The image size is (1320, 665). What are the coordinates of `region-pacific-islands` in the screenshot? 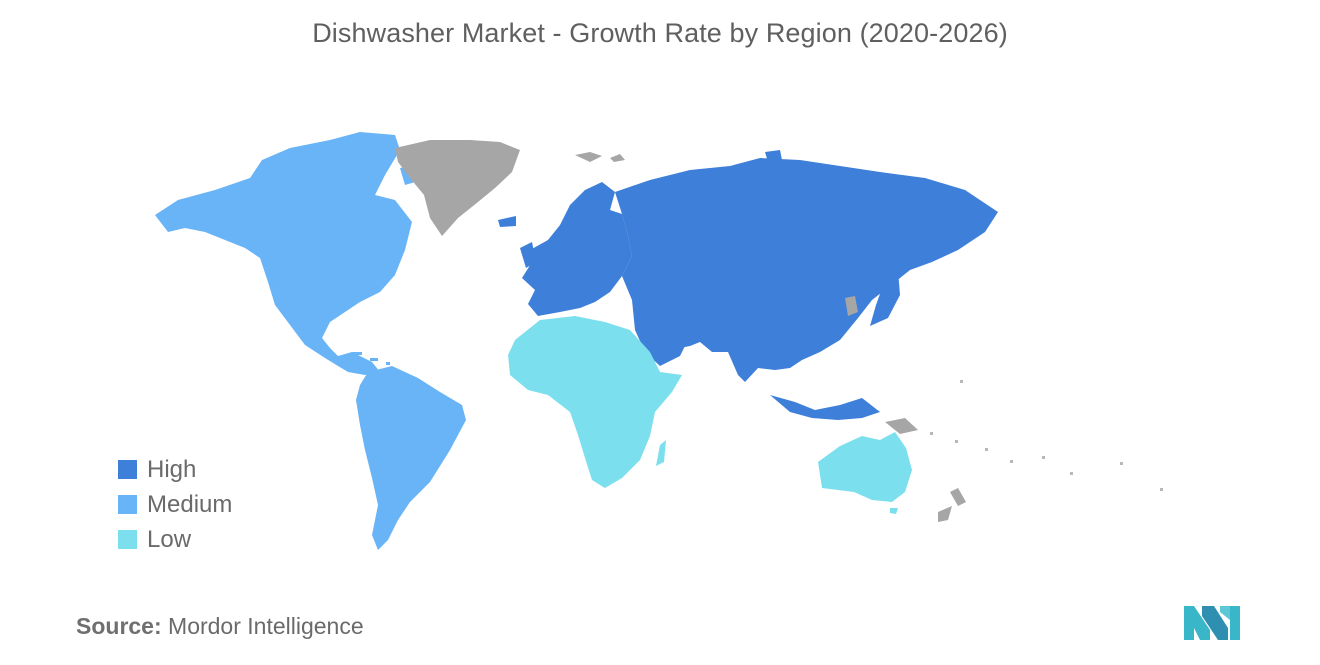 It's located at (1046, 435).